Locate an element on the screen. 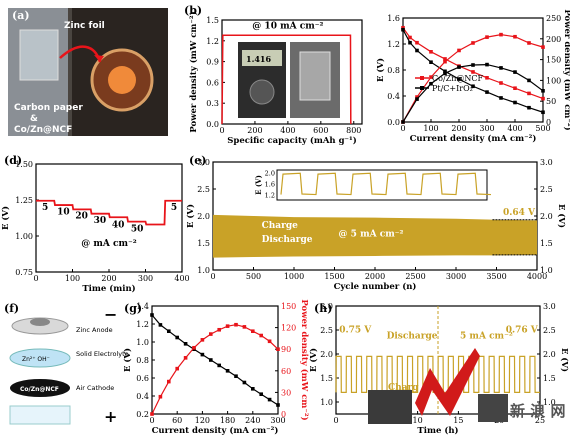 The width and height of the screenshot is (570, 438). electrolyte-disc is located at coordinates (40, 358).